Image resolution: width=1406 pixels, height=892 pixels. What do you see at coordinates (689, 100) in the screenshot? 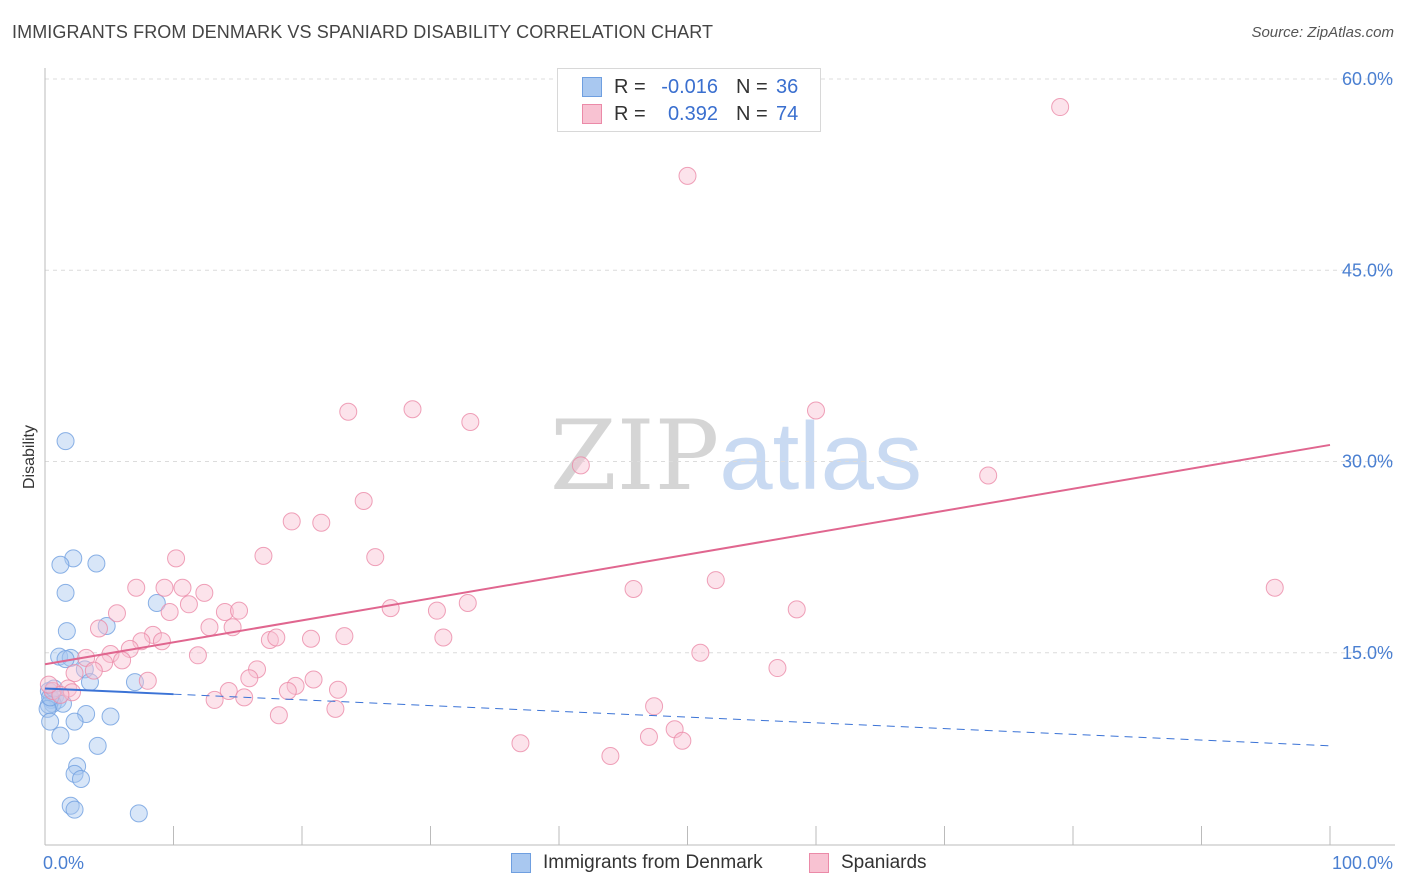
I see `correlation-legend: R = -0.016 N = 36 R = 0.392 N = 74` at bounding box center [689, 100].